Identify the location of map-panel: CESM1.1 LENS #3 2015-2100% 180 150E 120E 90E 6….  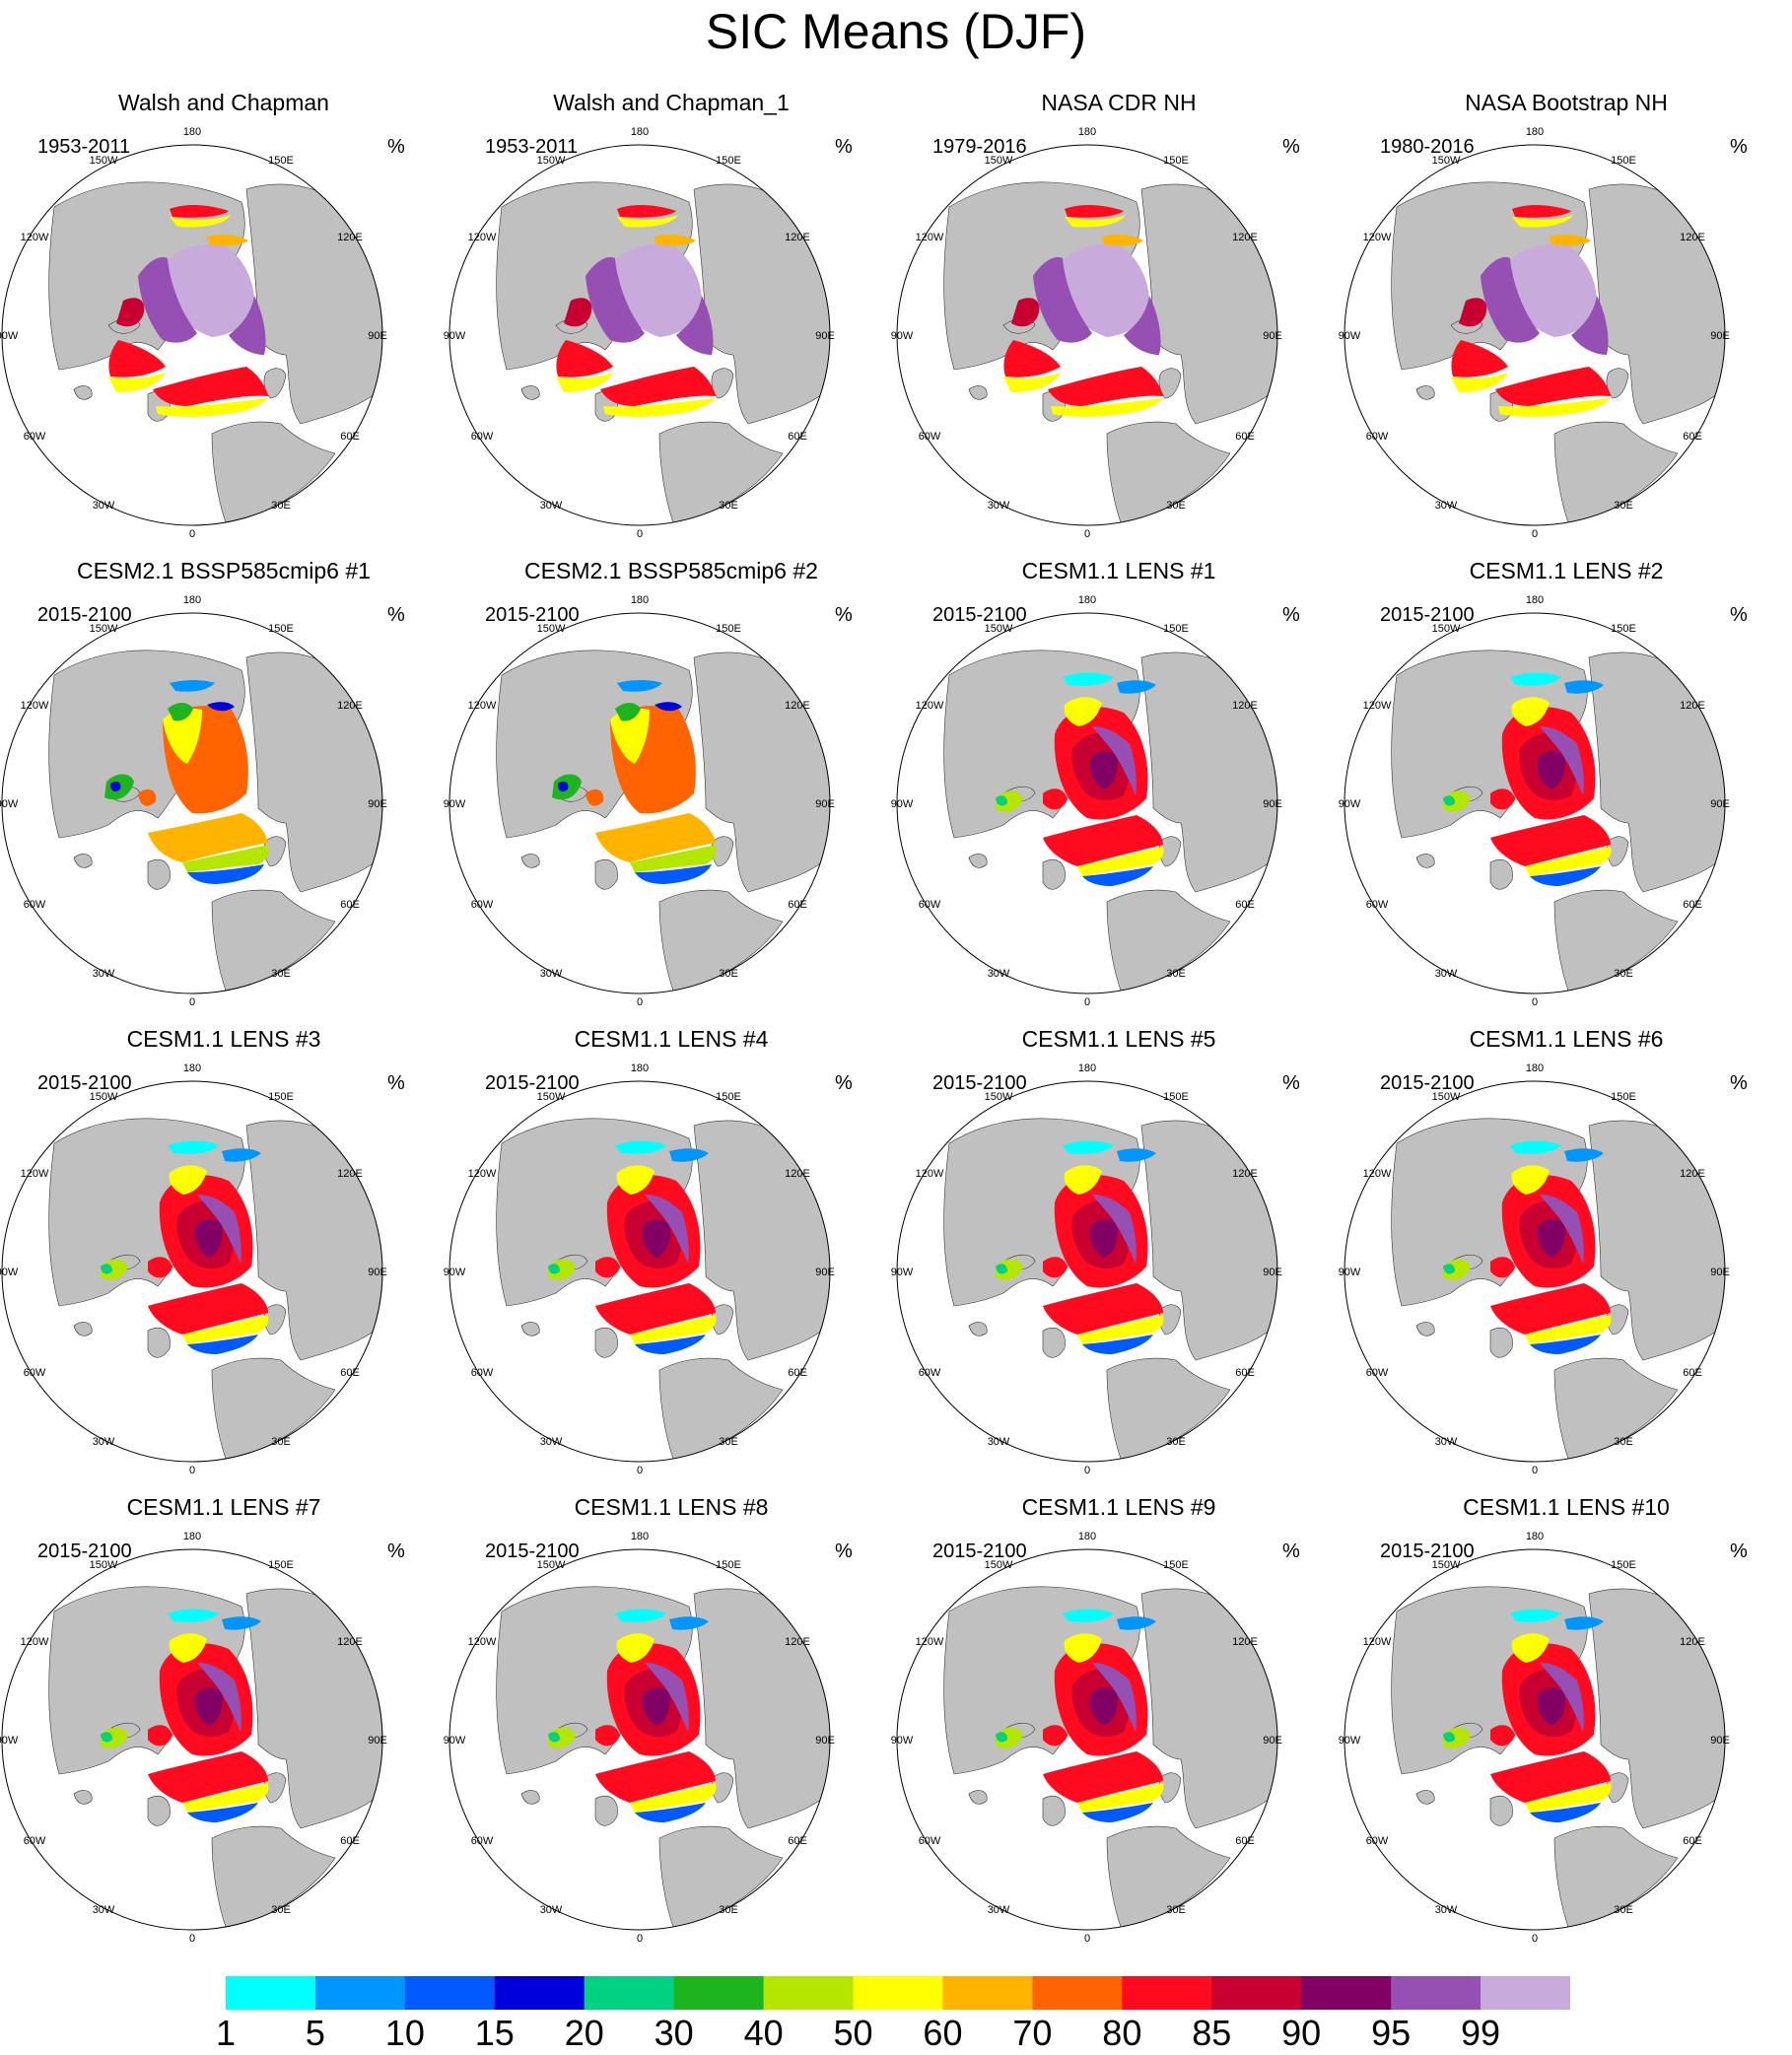
(224, 1206).